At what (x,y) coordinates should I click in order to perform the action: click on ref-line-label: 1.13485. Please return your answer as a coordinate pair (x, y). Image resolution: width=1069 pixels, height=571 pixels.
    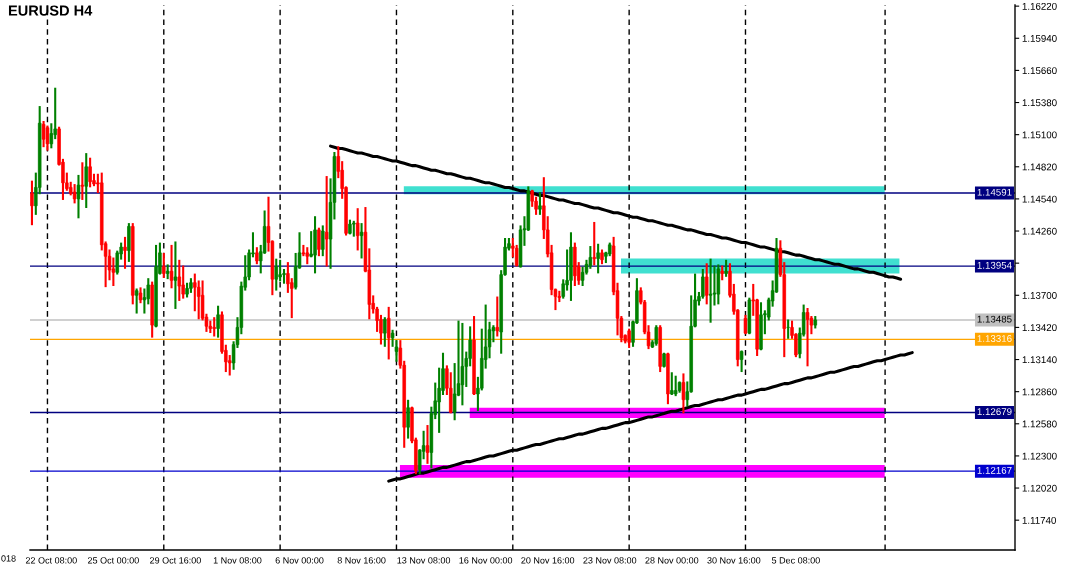
    Looking at the image, I should click on (994, 319).